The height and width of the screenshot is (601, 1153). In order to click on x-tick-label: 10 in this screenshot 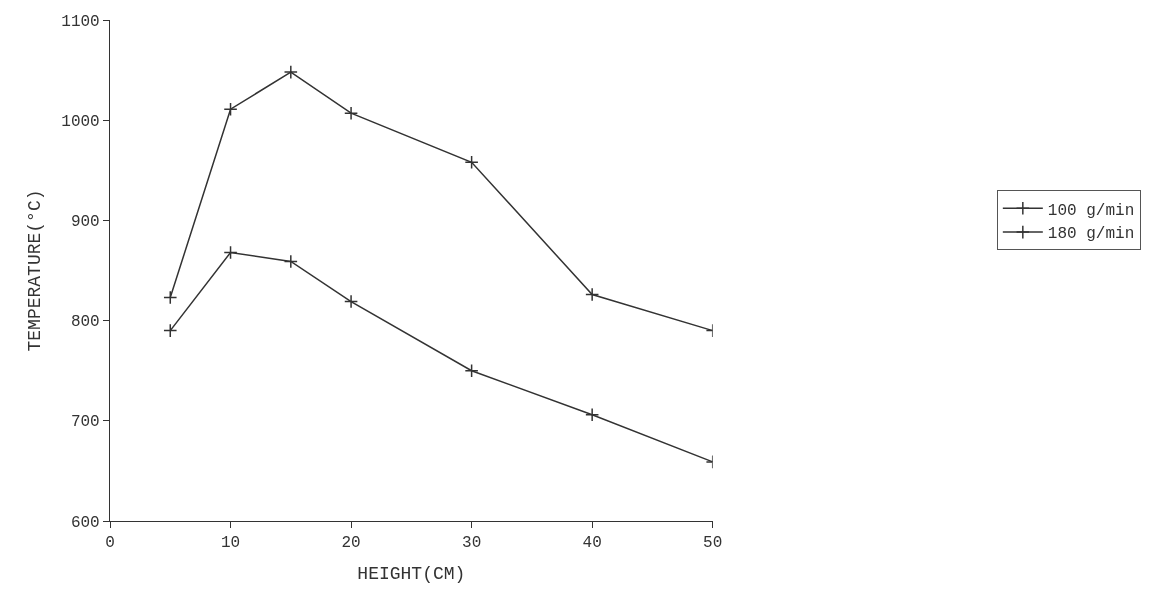, I will do `click(230, 543)`.